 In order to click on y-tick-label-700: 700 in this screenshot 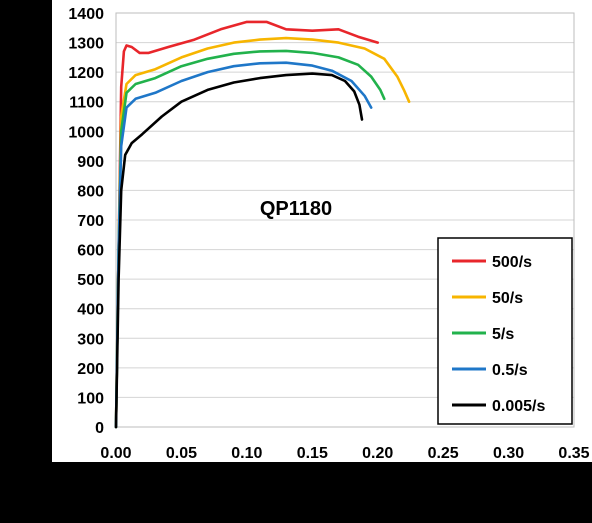, I will do `click(90, 221)`.